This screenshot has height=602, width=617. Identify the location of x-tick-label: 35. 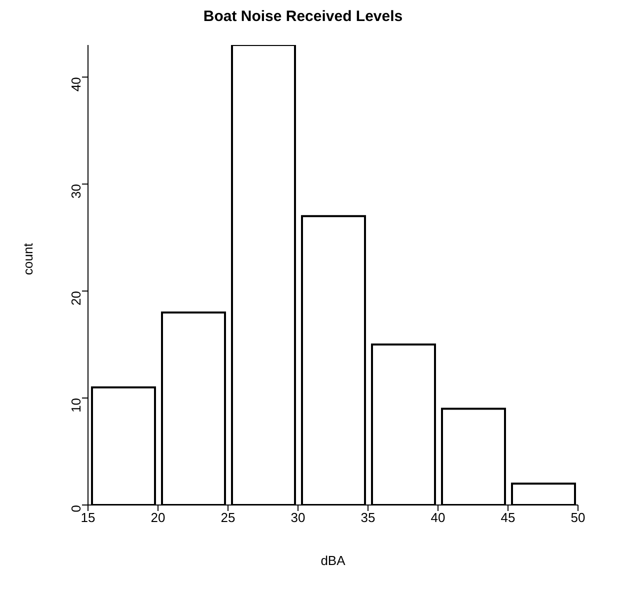
(368, 518).